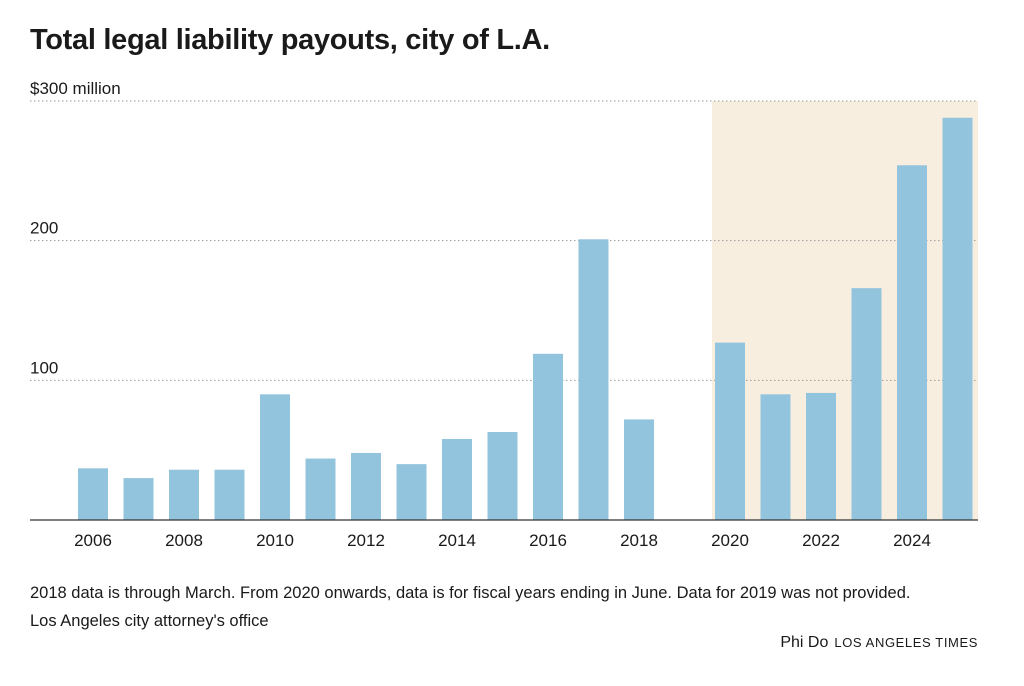 The width and height of the screenshot is (1024, 686). I want to click on x-tick-label-2012: 2012, so click(366, 540).